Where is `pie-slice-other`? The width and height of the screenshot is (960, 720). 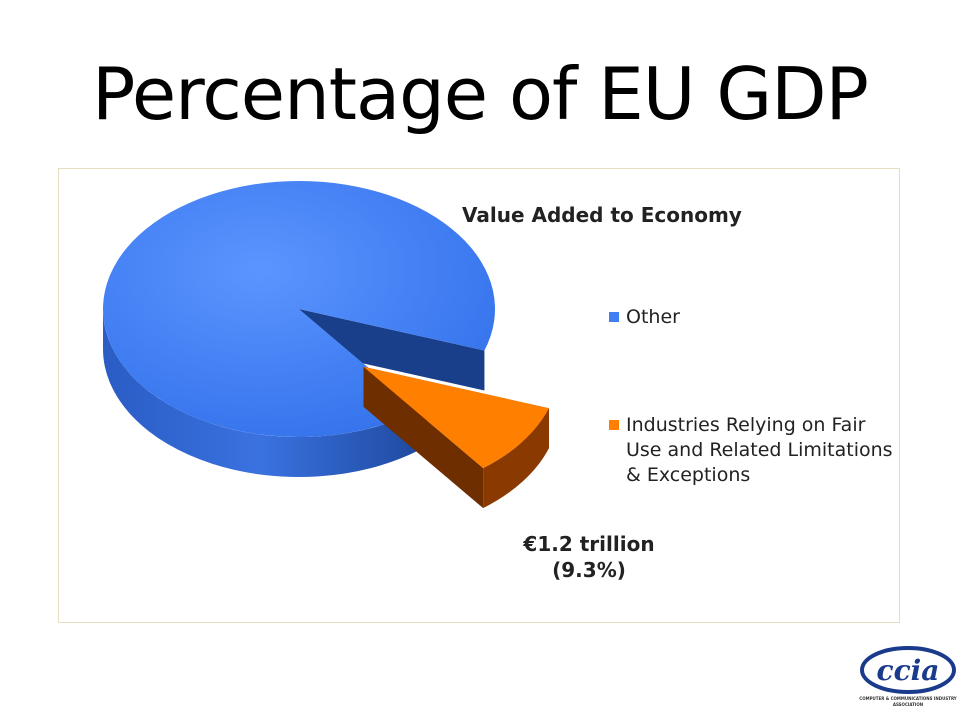 pie-slice-other is located at coordinates (298, 309).